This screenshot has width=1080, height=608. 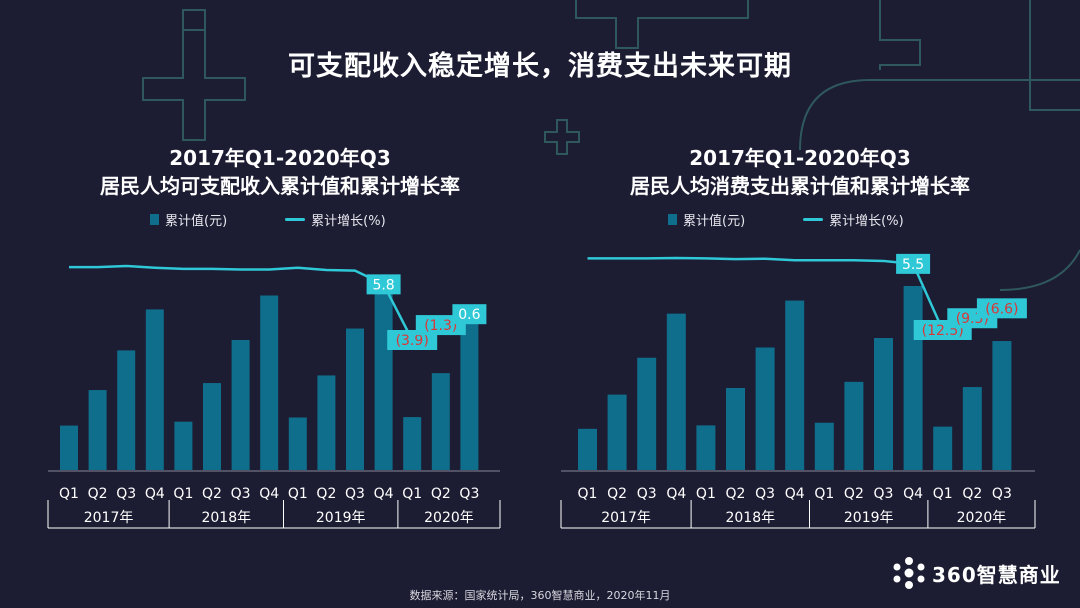 What do you see at coordinates (280, 158) in the screenshot?
I see `chart-1-title-line1: 2017年Q1-2020年Q3` at bounding box center [280, 158].